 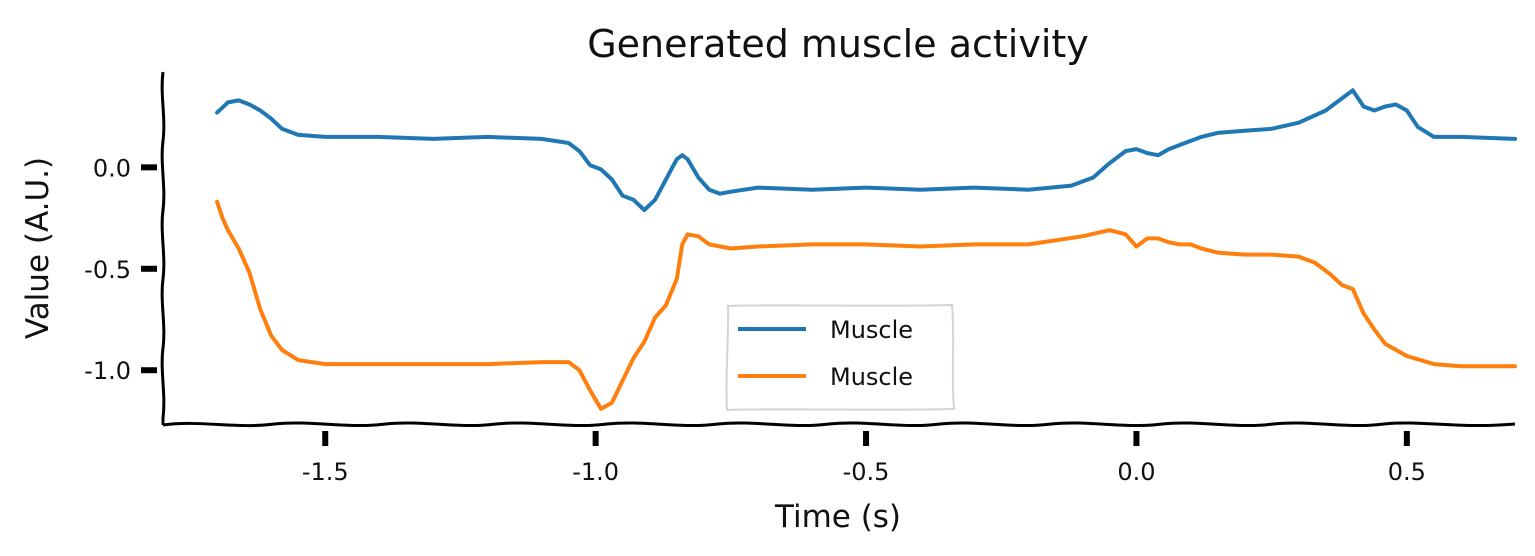 What do you see at coordinates (866, 472) in the screenshot?
I see `x-tick-label: -0.5` at bounding box center [866, 472].